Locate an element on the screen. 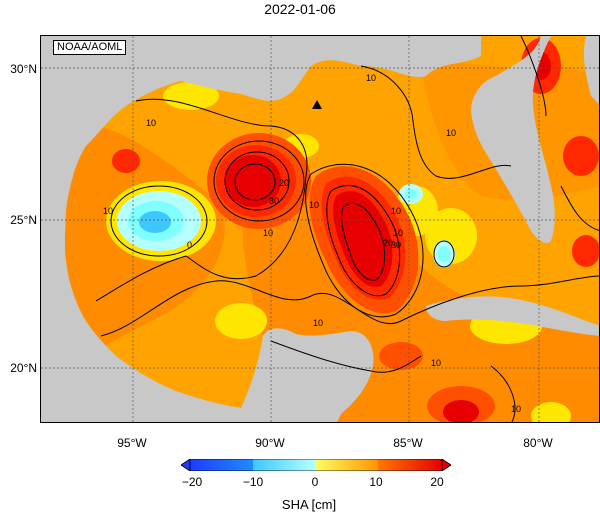 The width and height of the screenshot is (600, 515). field-loop-current is located at coordinates (363, 239).